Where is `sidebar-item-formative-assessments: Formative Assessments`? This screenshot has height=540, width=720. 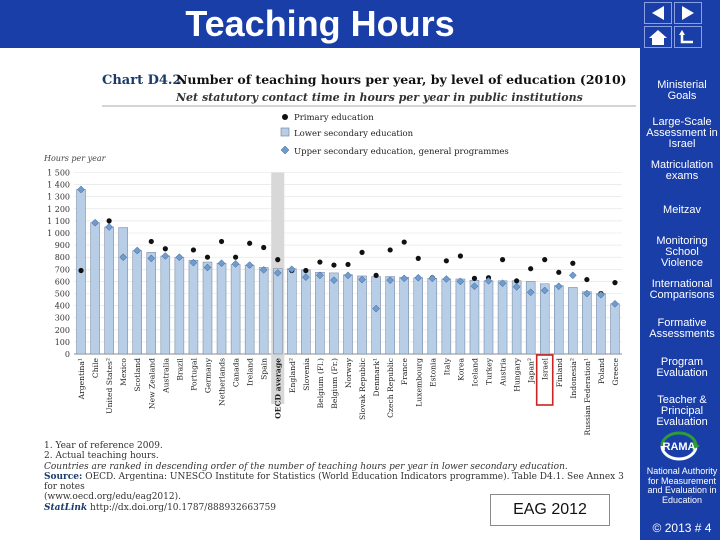
sidebar-item-formative-assessments: Formative Assessments is located at coordinates (682, 328).